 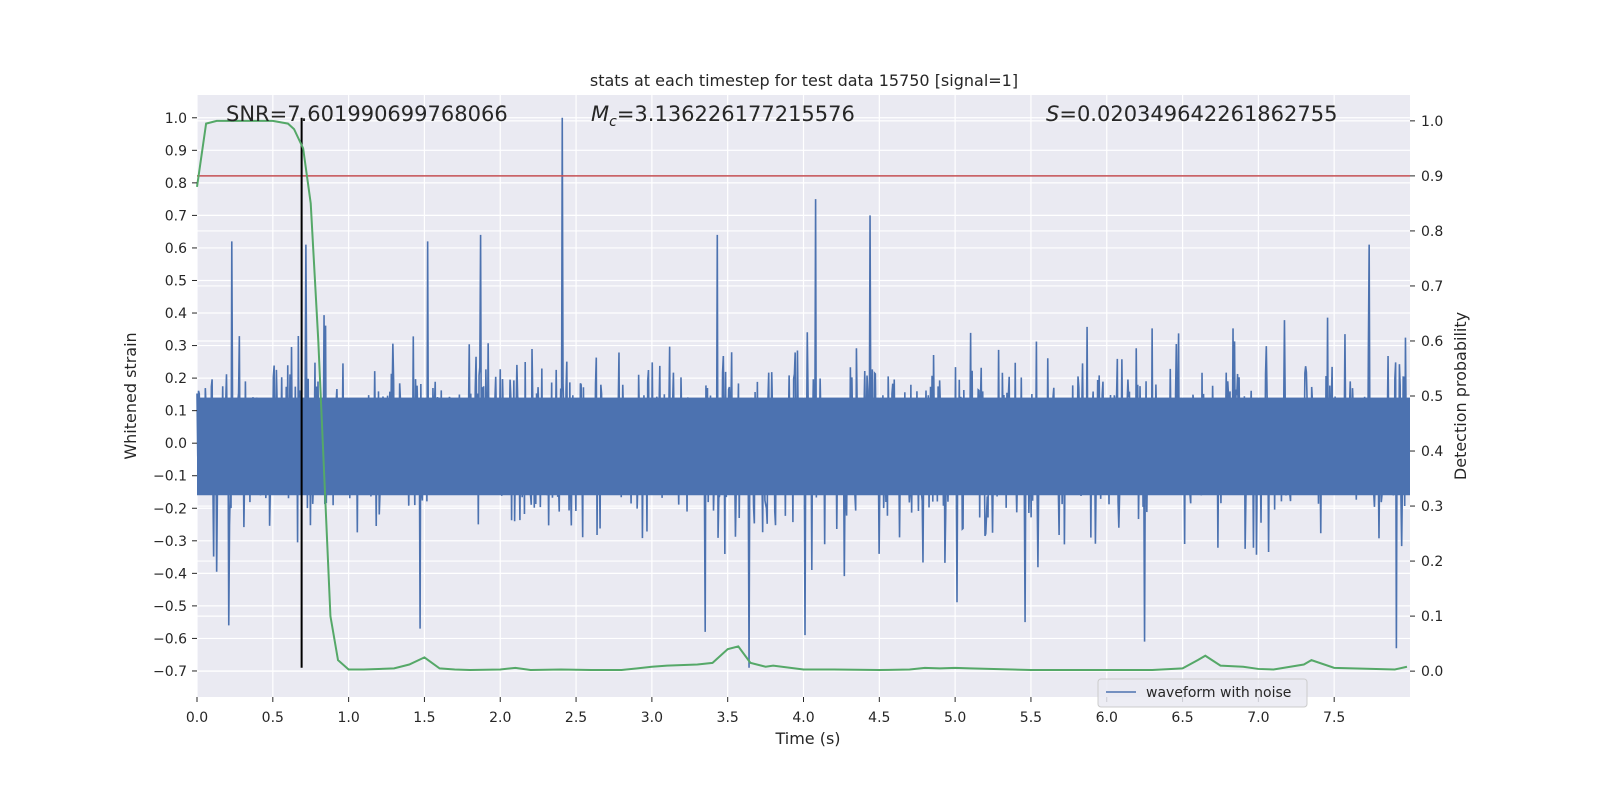 What do you see at coordinates (176, 444) in the screenshot?
I see `y-tick-label: 0.0` at bounding box center [176, 444].